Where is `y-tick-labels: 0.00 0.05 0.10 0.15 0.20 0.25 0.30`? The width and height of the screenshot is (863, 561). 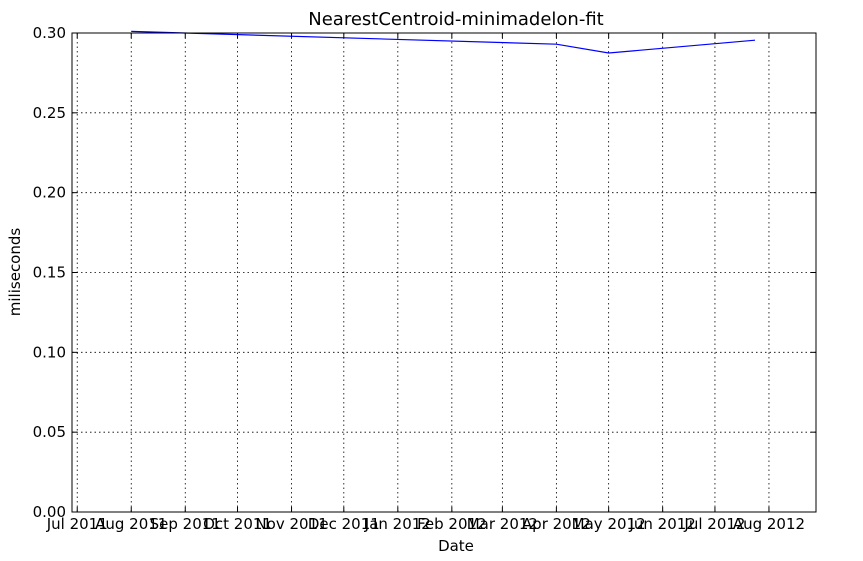 y-tick-labels: 0.00 0.05 0.10 0.15 0.20 0.25 0.30 is located at coordinates (49, 272).